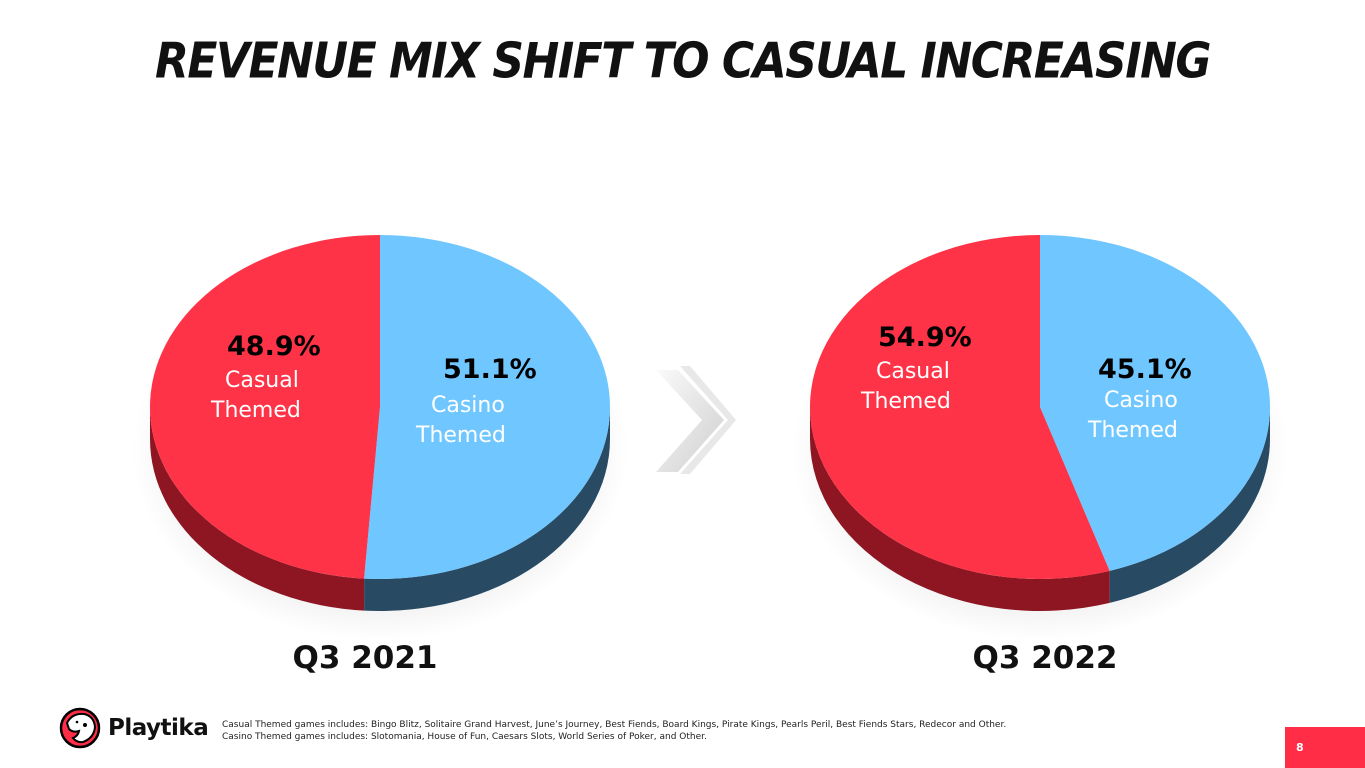  What do you see at coordinates (274, 346) in the screenshot?
I see `slice-value-label: 48.9%` at bounding box center [274, 346].